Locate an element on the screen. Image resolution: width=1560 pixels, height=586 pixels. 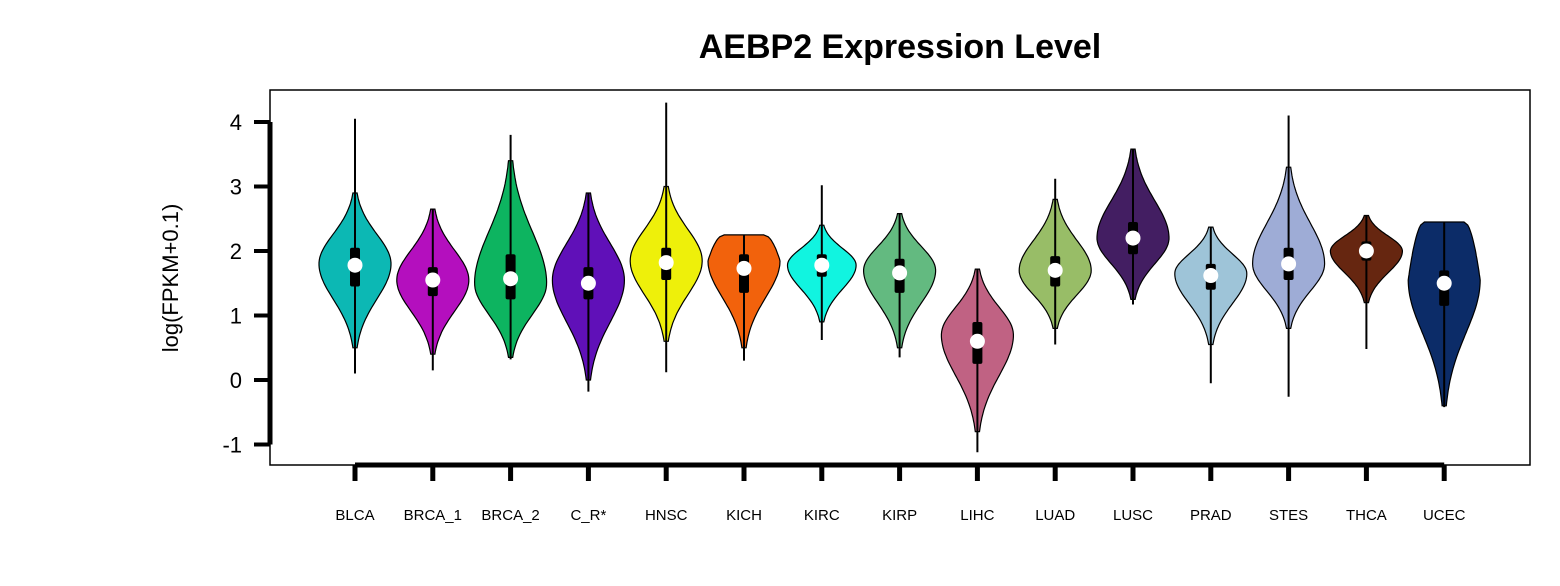
x-tick-label: BLCA is located at coordinates (354, 515).